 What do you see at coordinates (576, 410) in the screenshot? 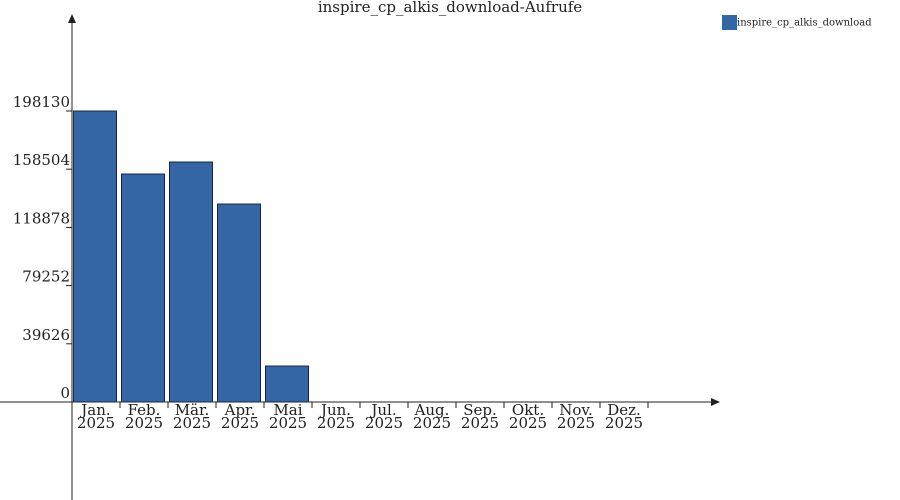
I see `x-tick-label: Nov.` at bounding box center [576, 410].